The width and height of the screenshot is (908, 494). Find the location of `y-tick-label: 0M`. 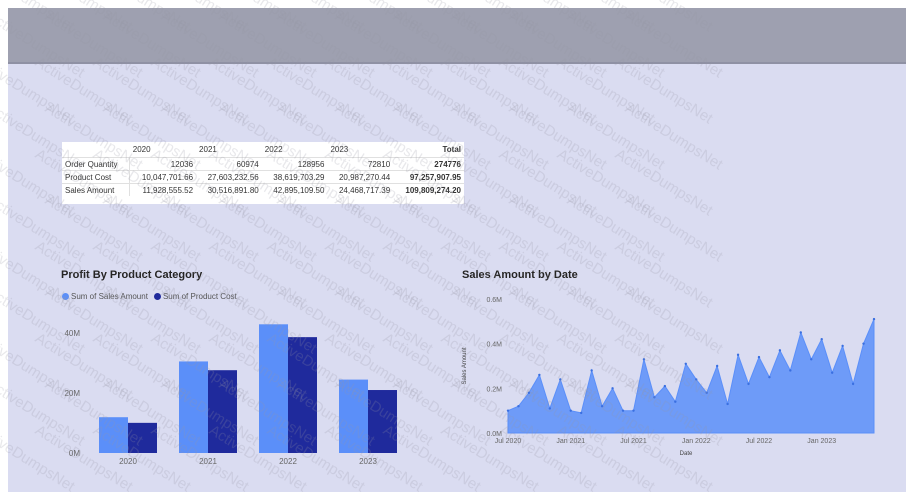

y-tick-label: 0M is located at coordinates (74, 453).